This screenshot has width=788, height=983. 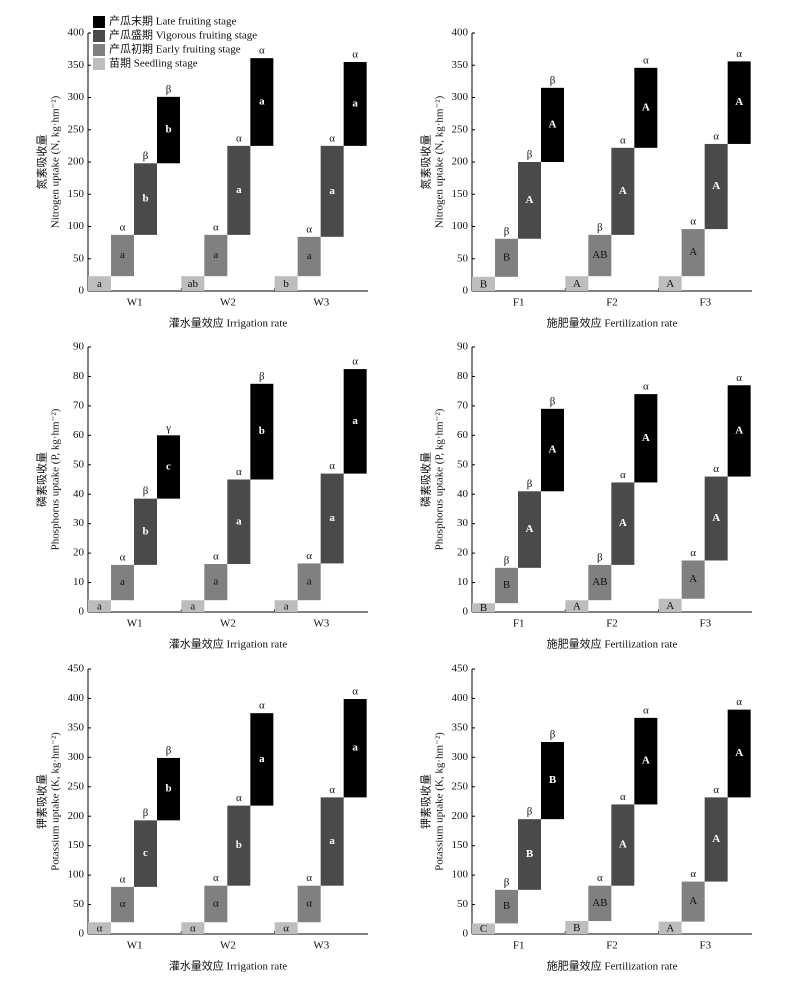 I want to click on x-tick-label: F2, so click(x=612, y=303).